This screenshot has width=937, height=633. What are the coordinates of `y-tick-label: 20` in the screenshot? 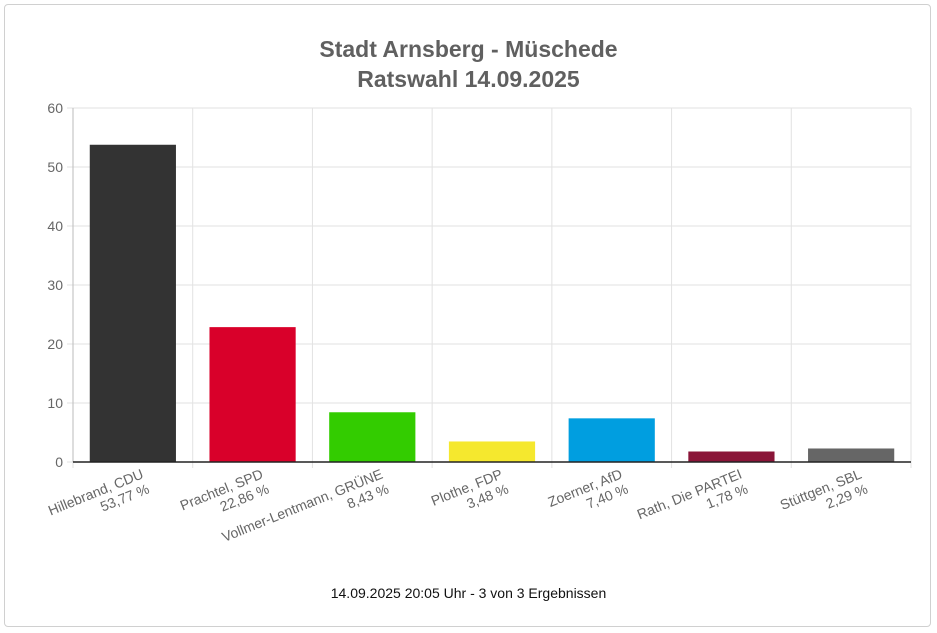 It's located at (55, 344).